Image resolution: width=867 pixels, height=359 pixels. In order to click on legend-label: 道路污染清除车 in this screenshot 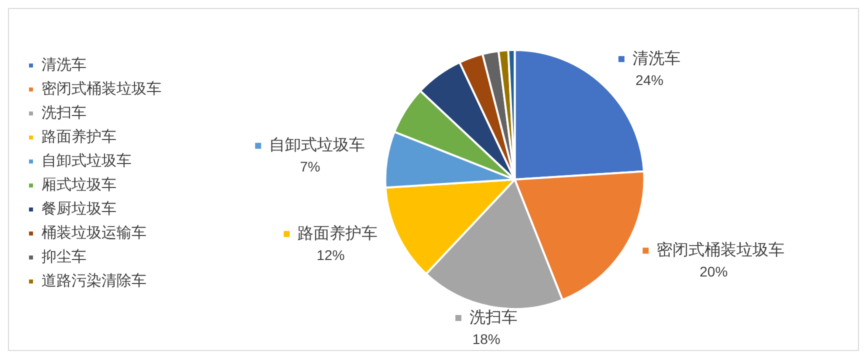, I will do `click(94, 281)`.